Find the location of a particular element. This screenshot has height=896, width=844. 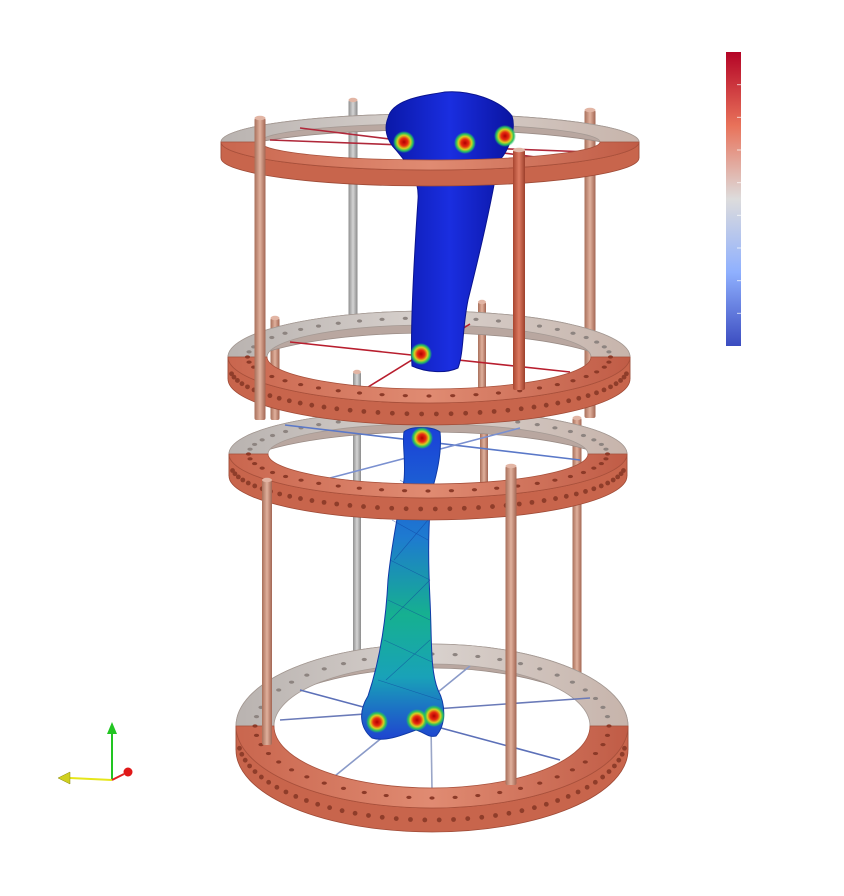

rod-9-cap is located at coordinates (519, 150).